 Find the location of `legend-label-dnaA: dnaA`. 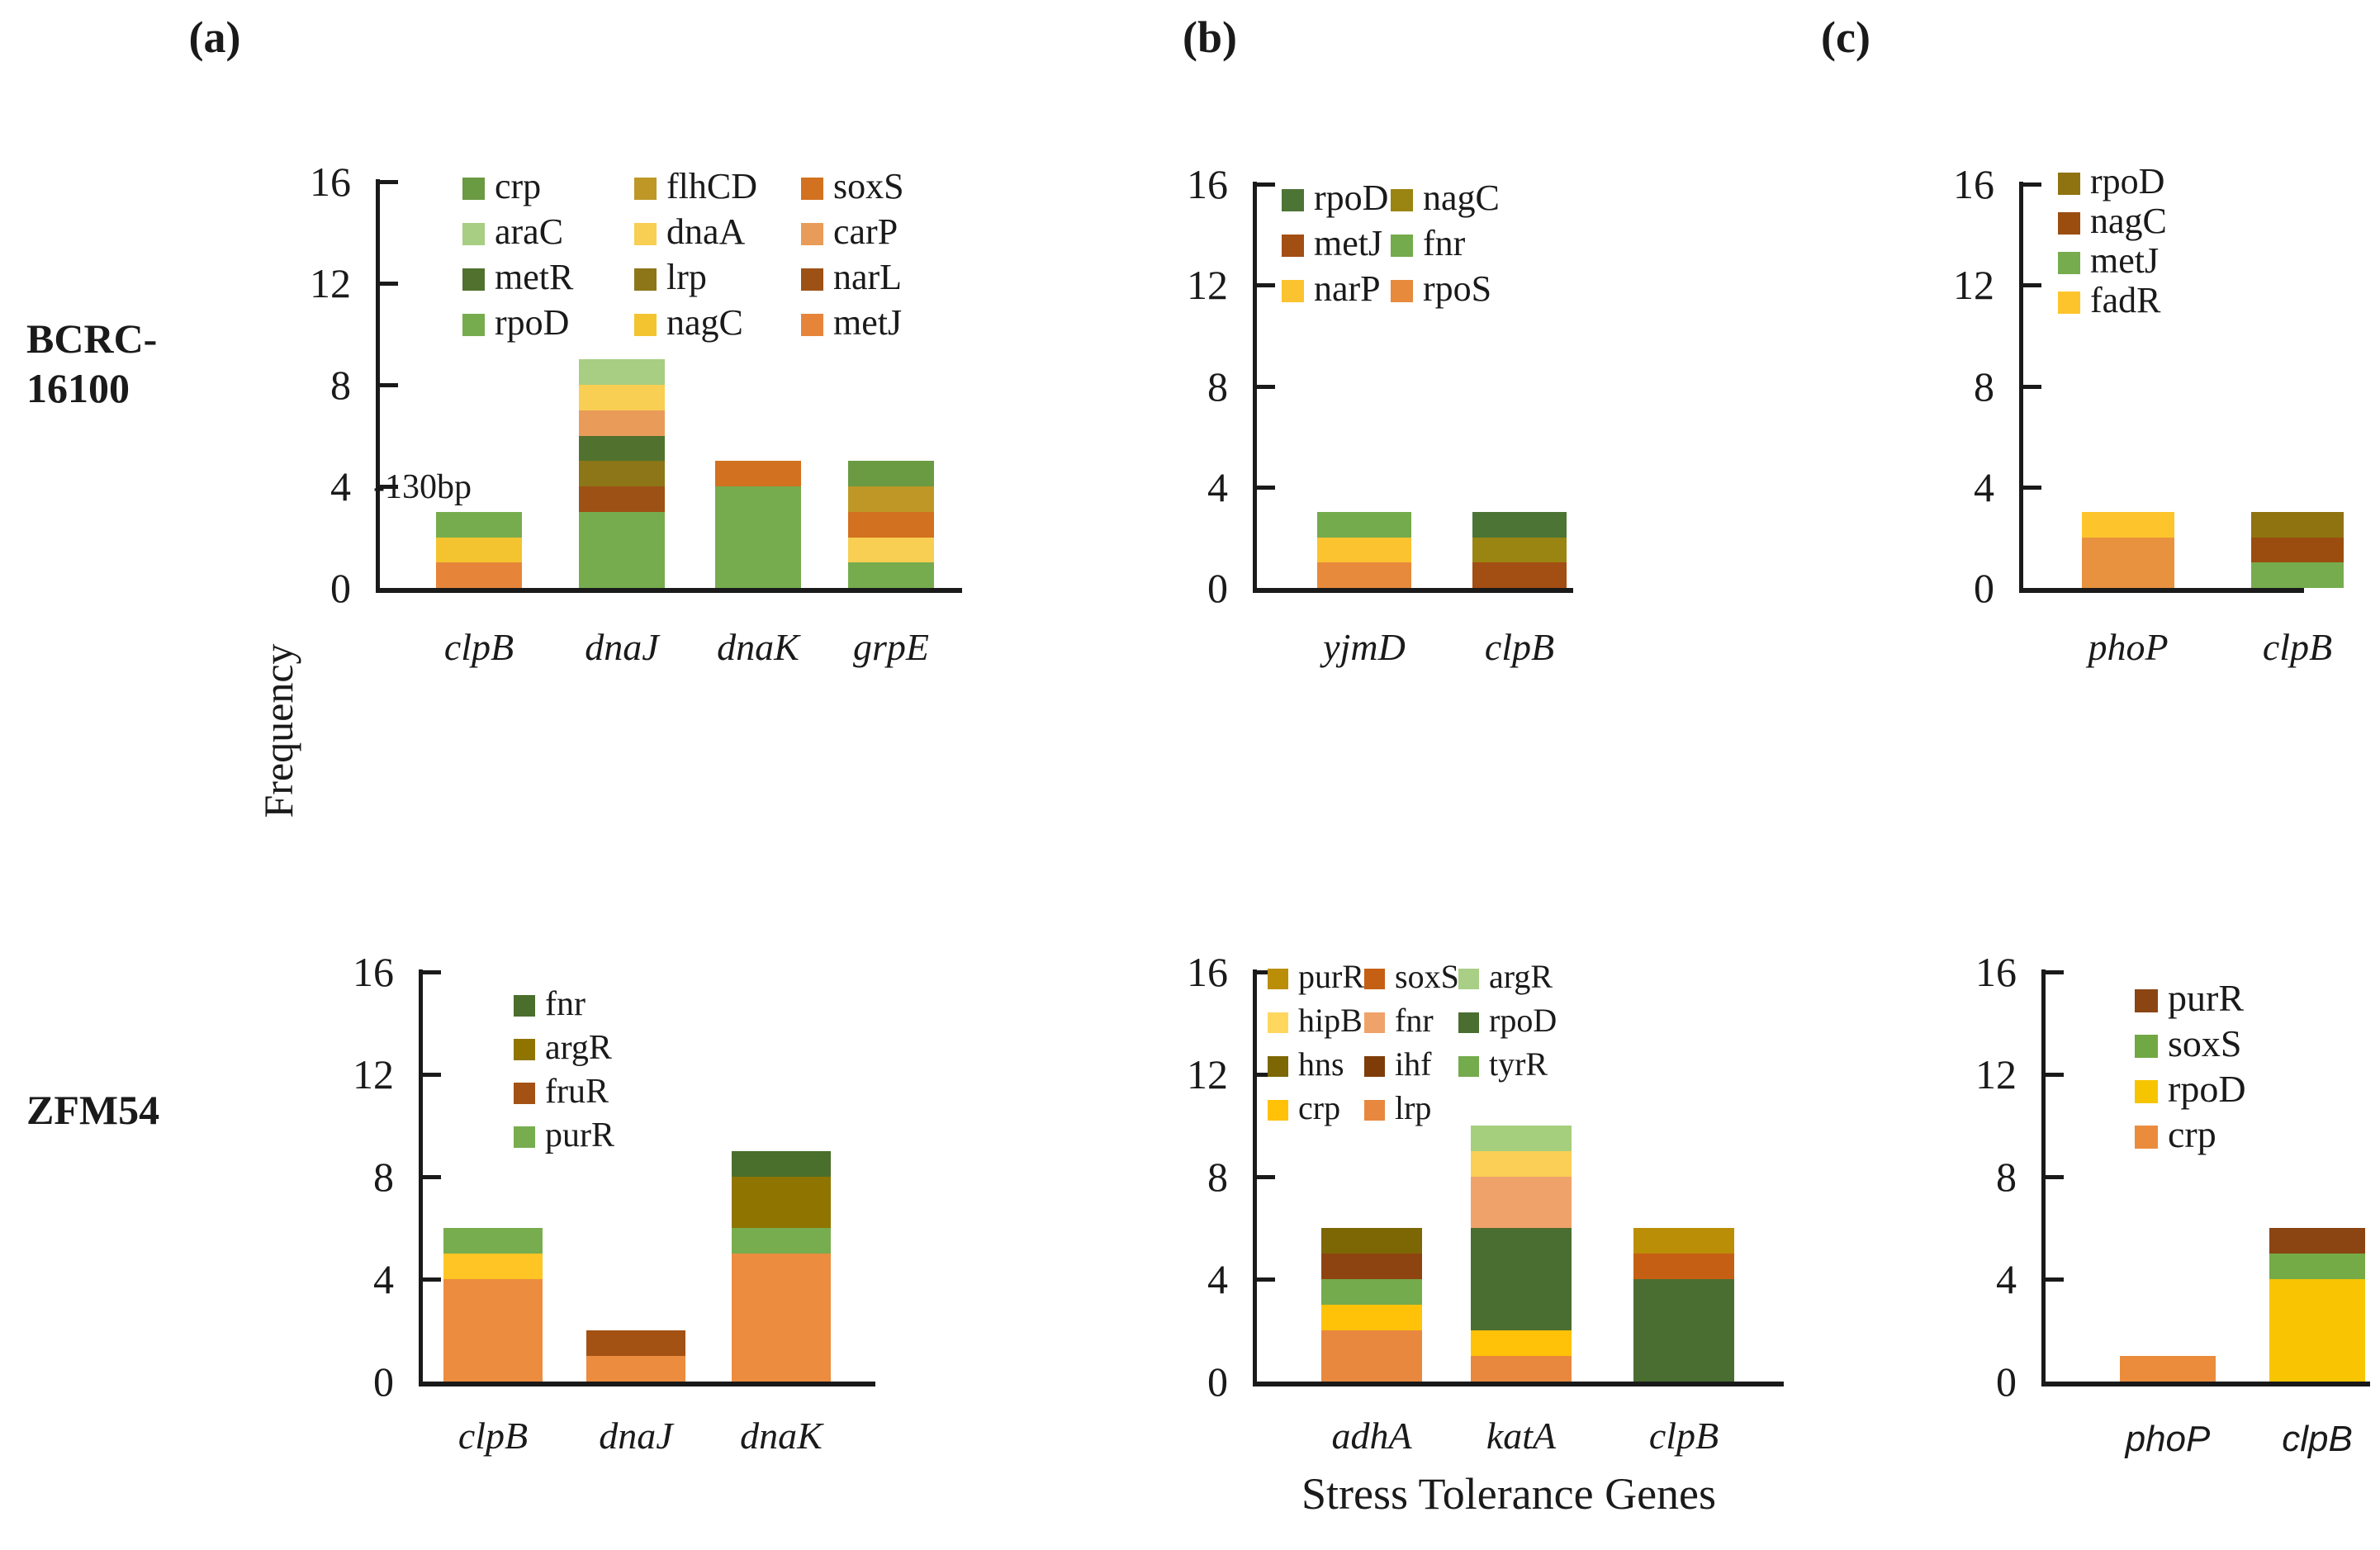

legend-label-dnaA: dnaA is located at coordinates (706, 231).